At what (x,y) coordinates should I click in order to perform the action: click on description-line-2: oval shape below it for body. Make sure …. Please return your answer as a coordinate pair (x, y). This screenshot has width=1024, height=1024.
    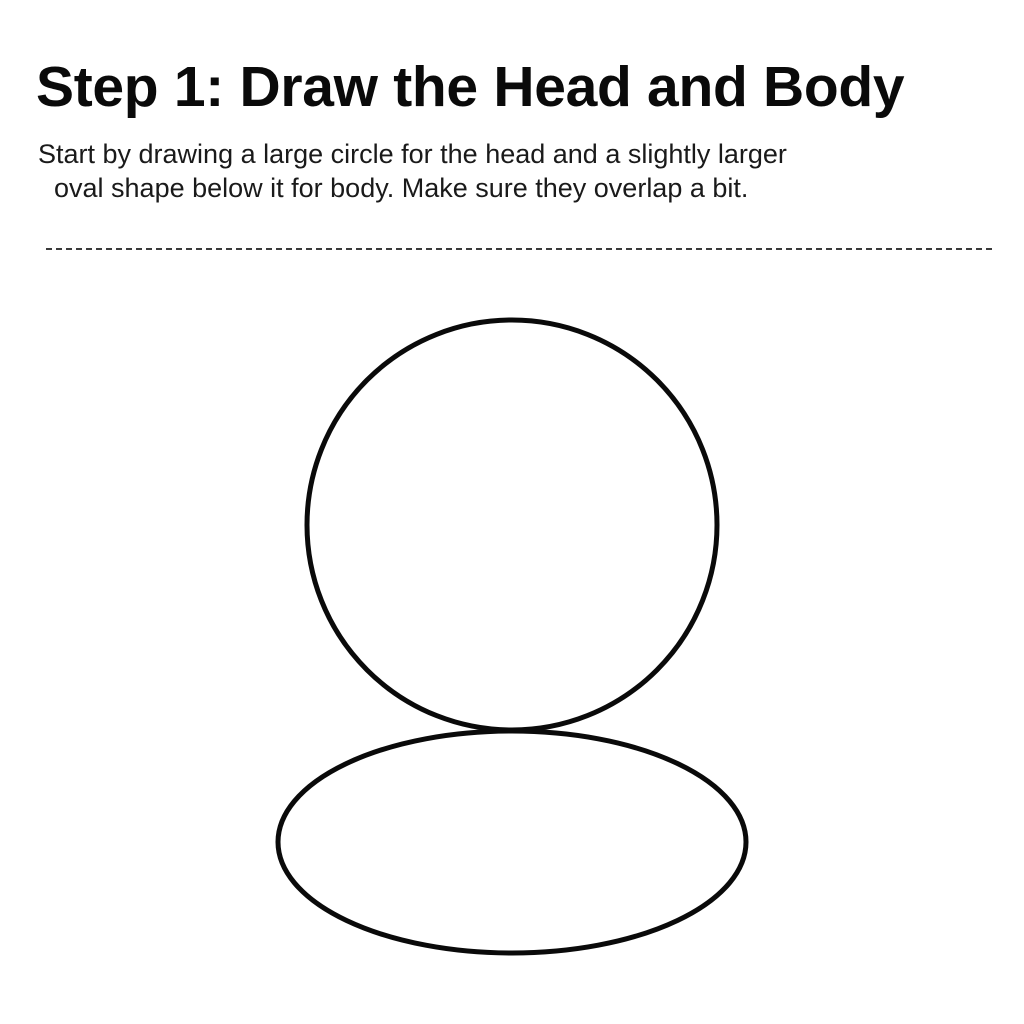
    Looking at the image, I should click on (401, 188).